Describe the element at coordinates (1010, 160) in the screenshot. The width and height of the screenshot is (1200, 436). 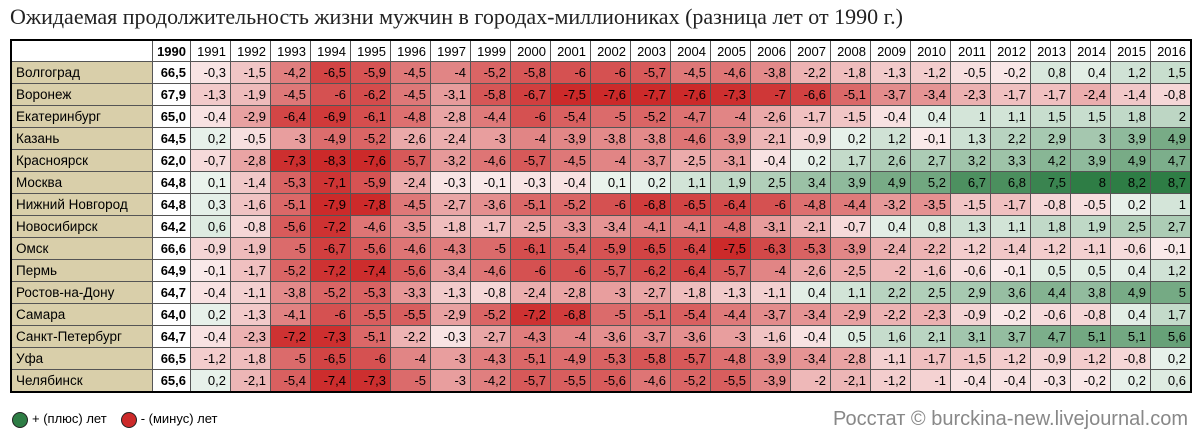
I see `diff-cell: 3,3` at that location.